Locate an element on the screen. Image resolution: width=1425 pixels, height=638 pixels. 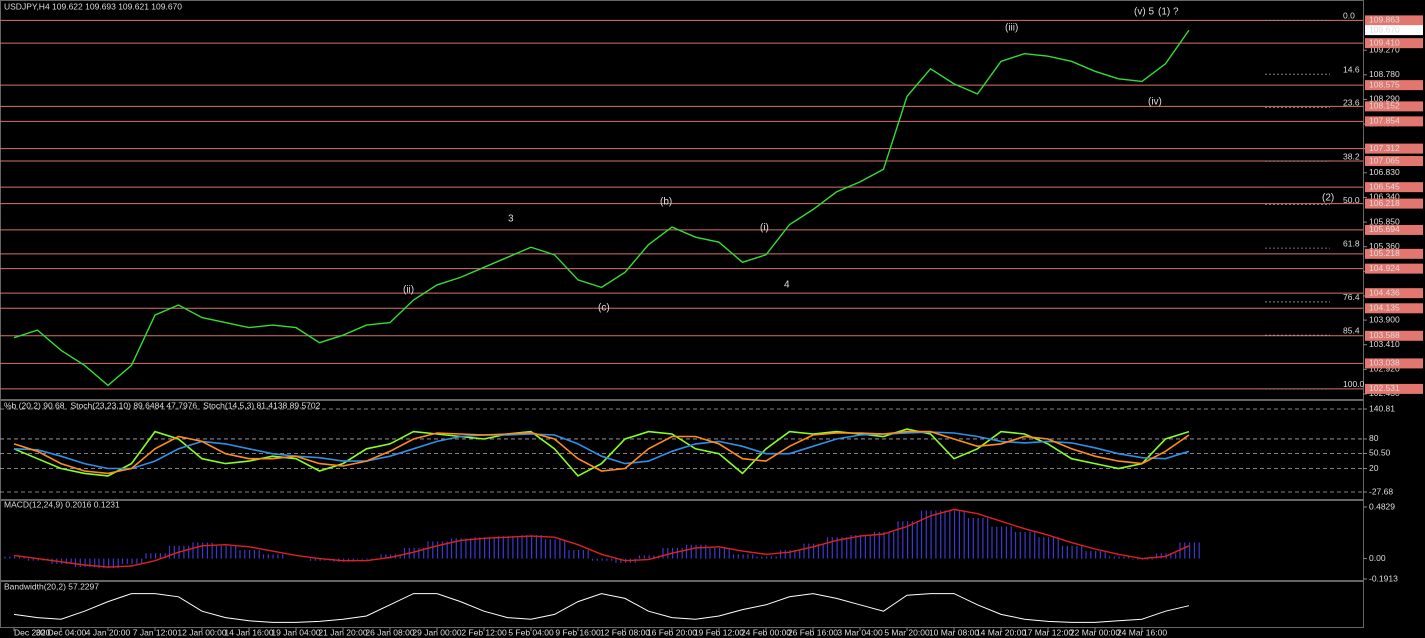
fib-label: 61.8 is located at coordinates (1351, 243).